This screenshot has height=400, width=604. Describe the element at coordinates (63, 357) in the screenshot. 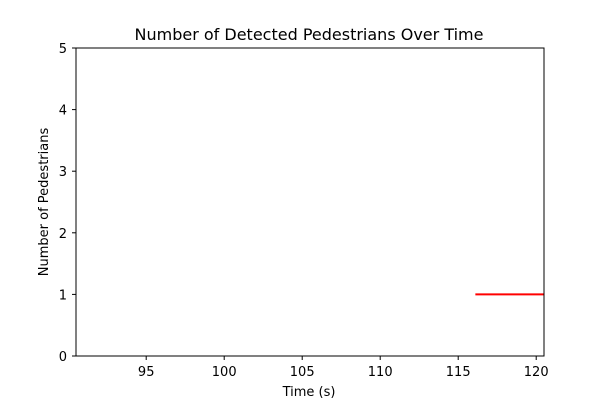

I see `y-tick-label: 0` at that location.